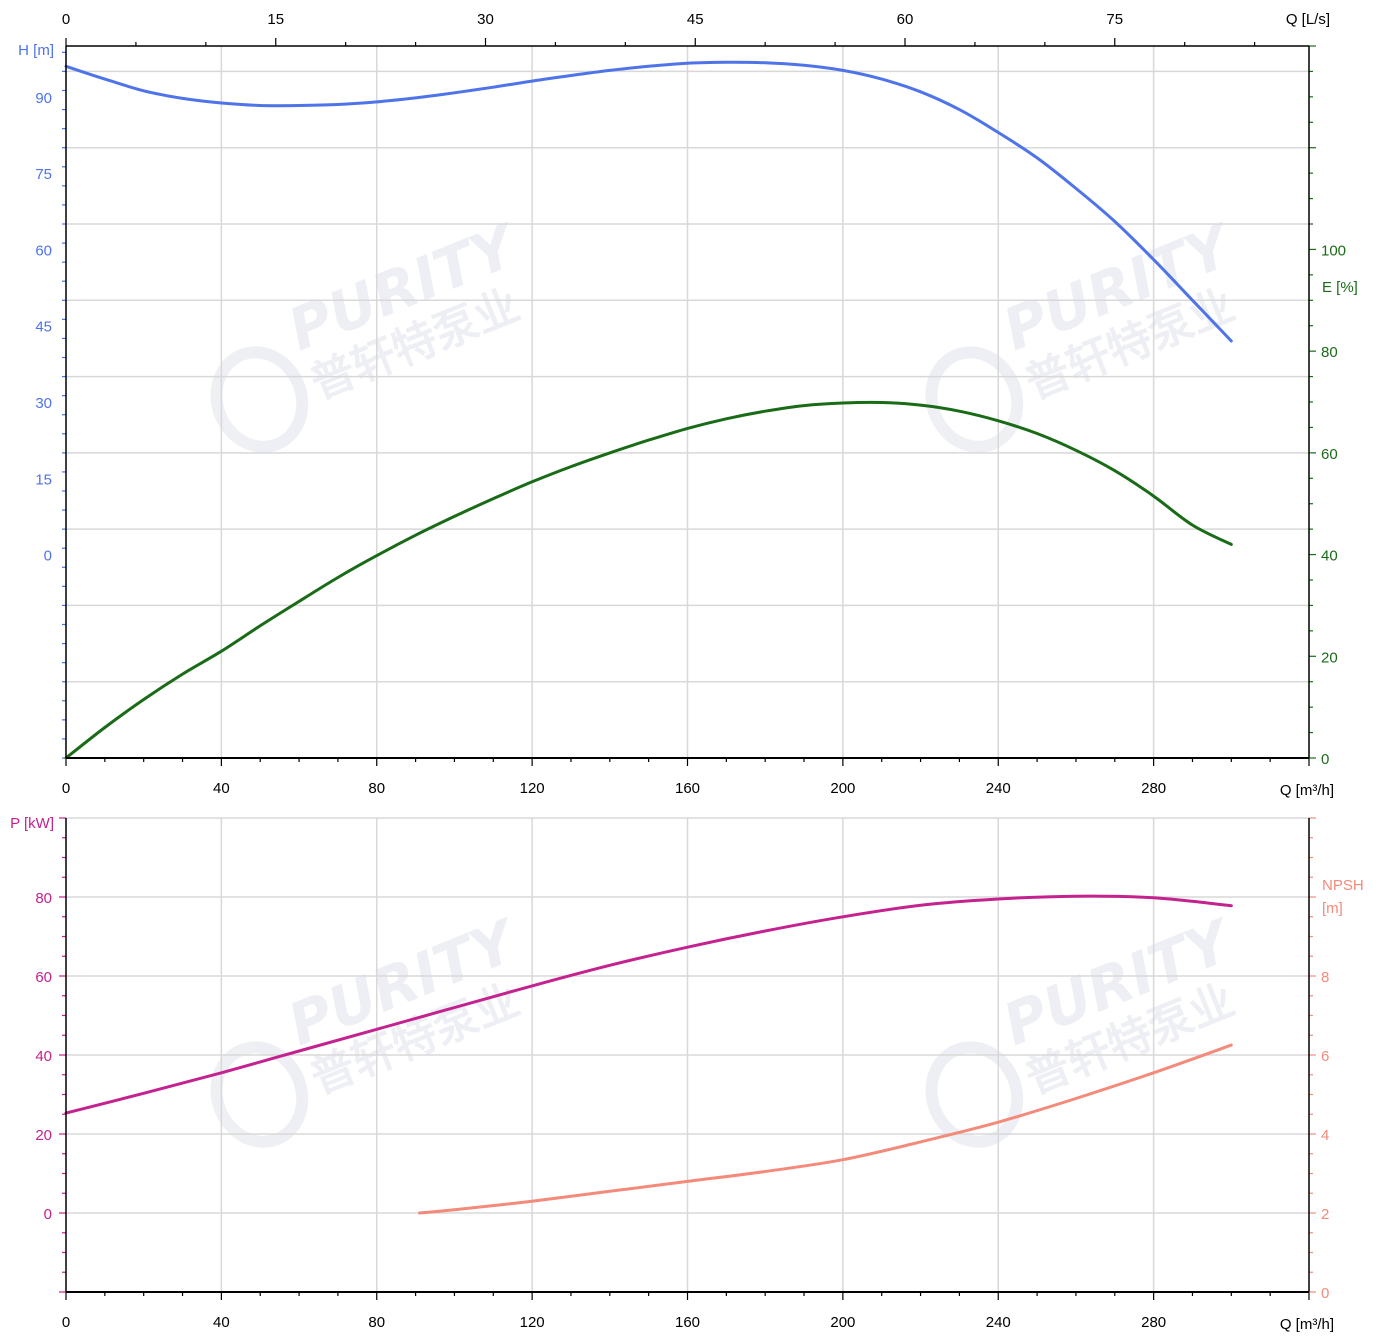 This screenshot has width=1378, height=1341. Describe the element at coordinates (43, 98) in the screenshot. I see `y-left-tick-label: 90` at that location.